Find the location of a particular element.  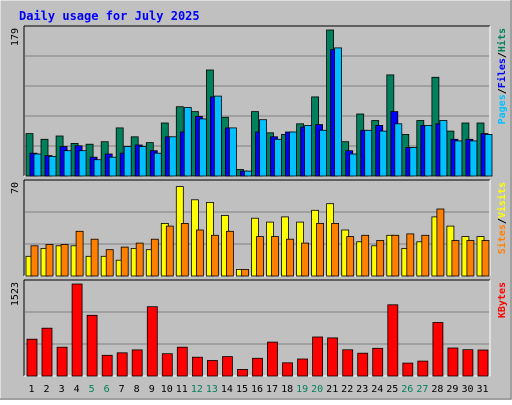

x-tick-label-day-4: 4 is located at coordinates (77, 389).